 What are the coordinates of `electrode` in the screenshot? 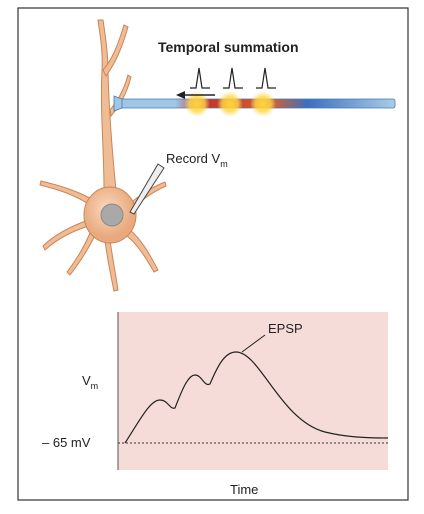 It's located at (147, 189).